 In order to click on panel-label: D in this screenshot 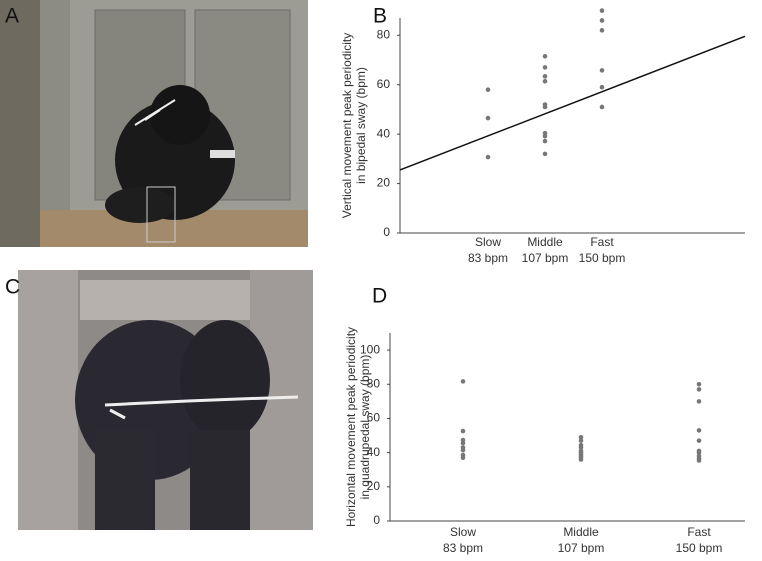, I will do `click(379, 296)`.